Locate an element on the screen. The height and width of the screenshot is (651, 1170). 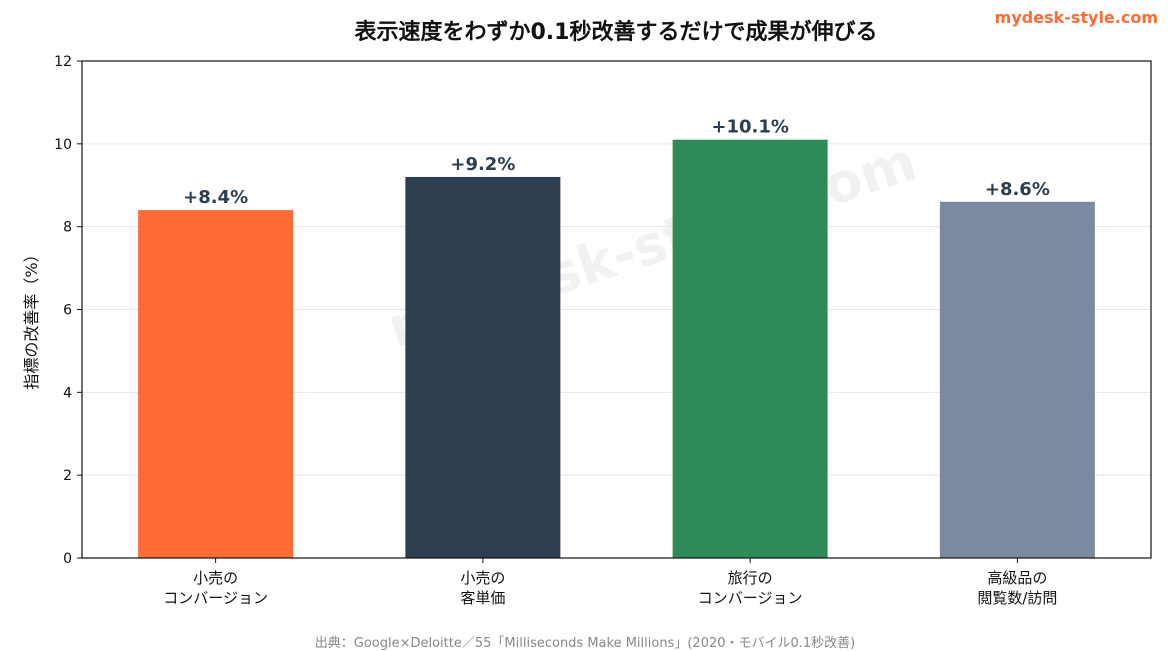
data-label: +10.1% is located at coordinates (750, 127).